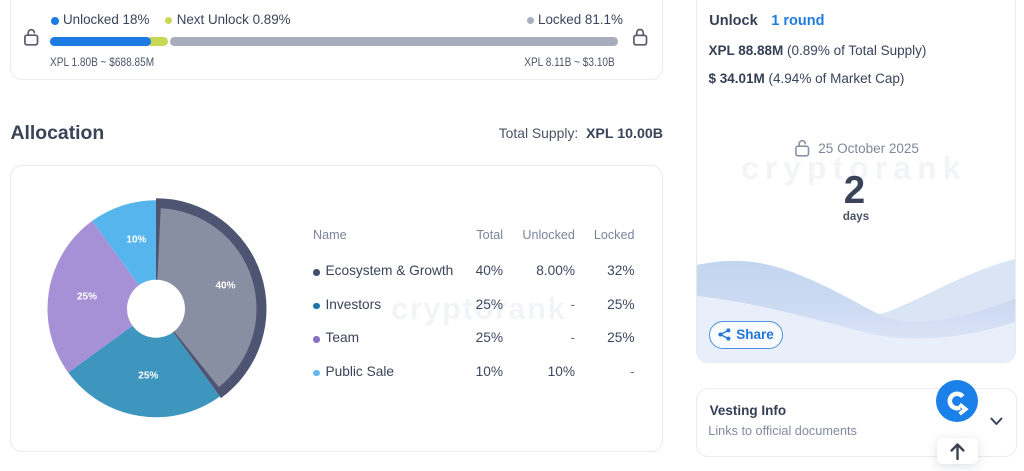  What do you see at coordinates (225, 286) in the screenshot?
I see `svg-text: 40%` at bounding box center [225, 286].